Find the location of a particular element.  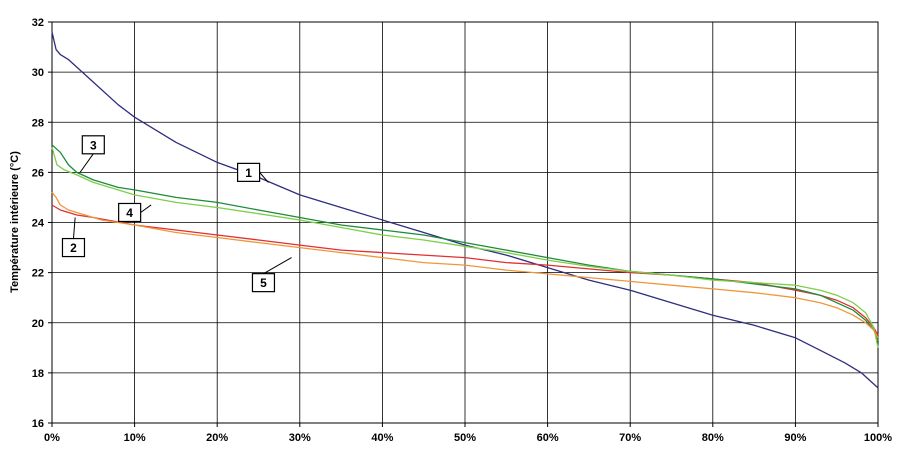

y-tick-label: 20 is located at coordinates (38, 324).